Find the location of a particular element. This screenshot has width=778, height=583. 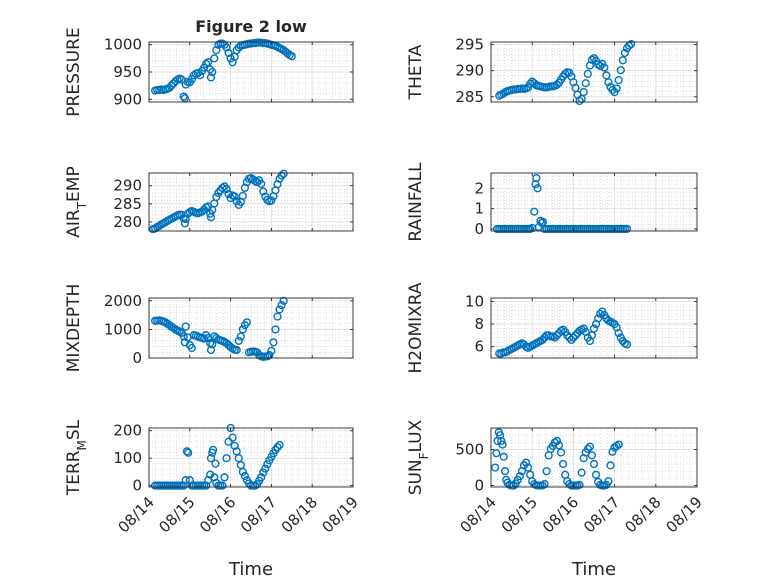

y-label-subscript: T is located at coordinates (82, 205).